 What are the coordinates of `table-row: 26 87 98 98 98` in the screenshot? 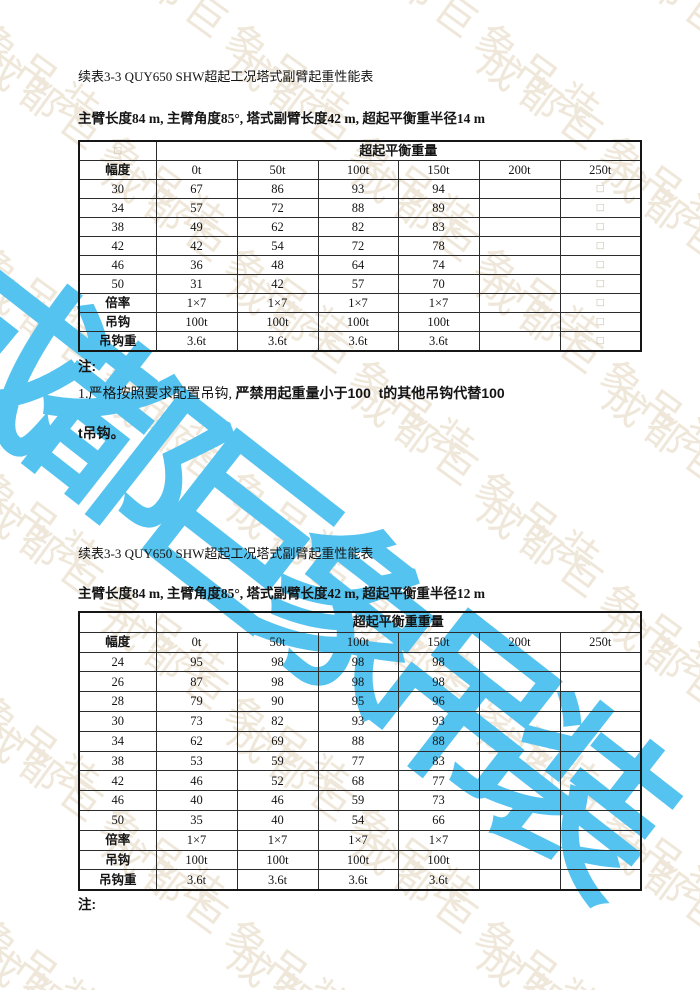 It's located at (360, 682).